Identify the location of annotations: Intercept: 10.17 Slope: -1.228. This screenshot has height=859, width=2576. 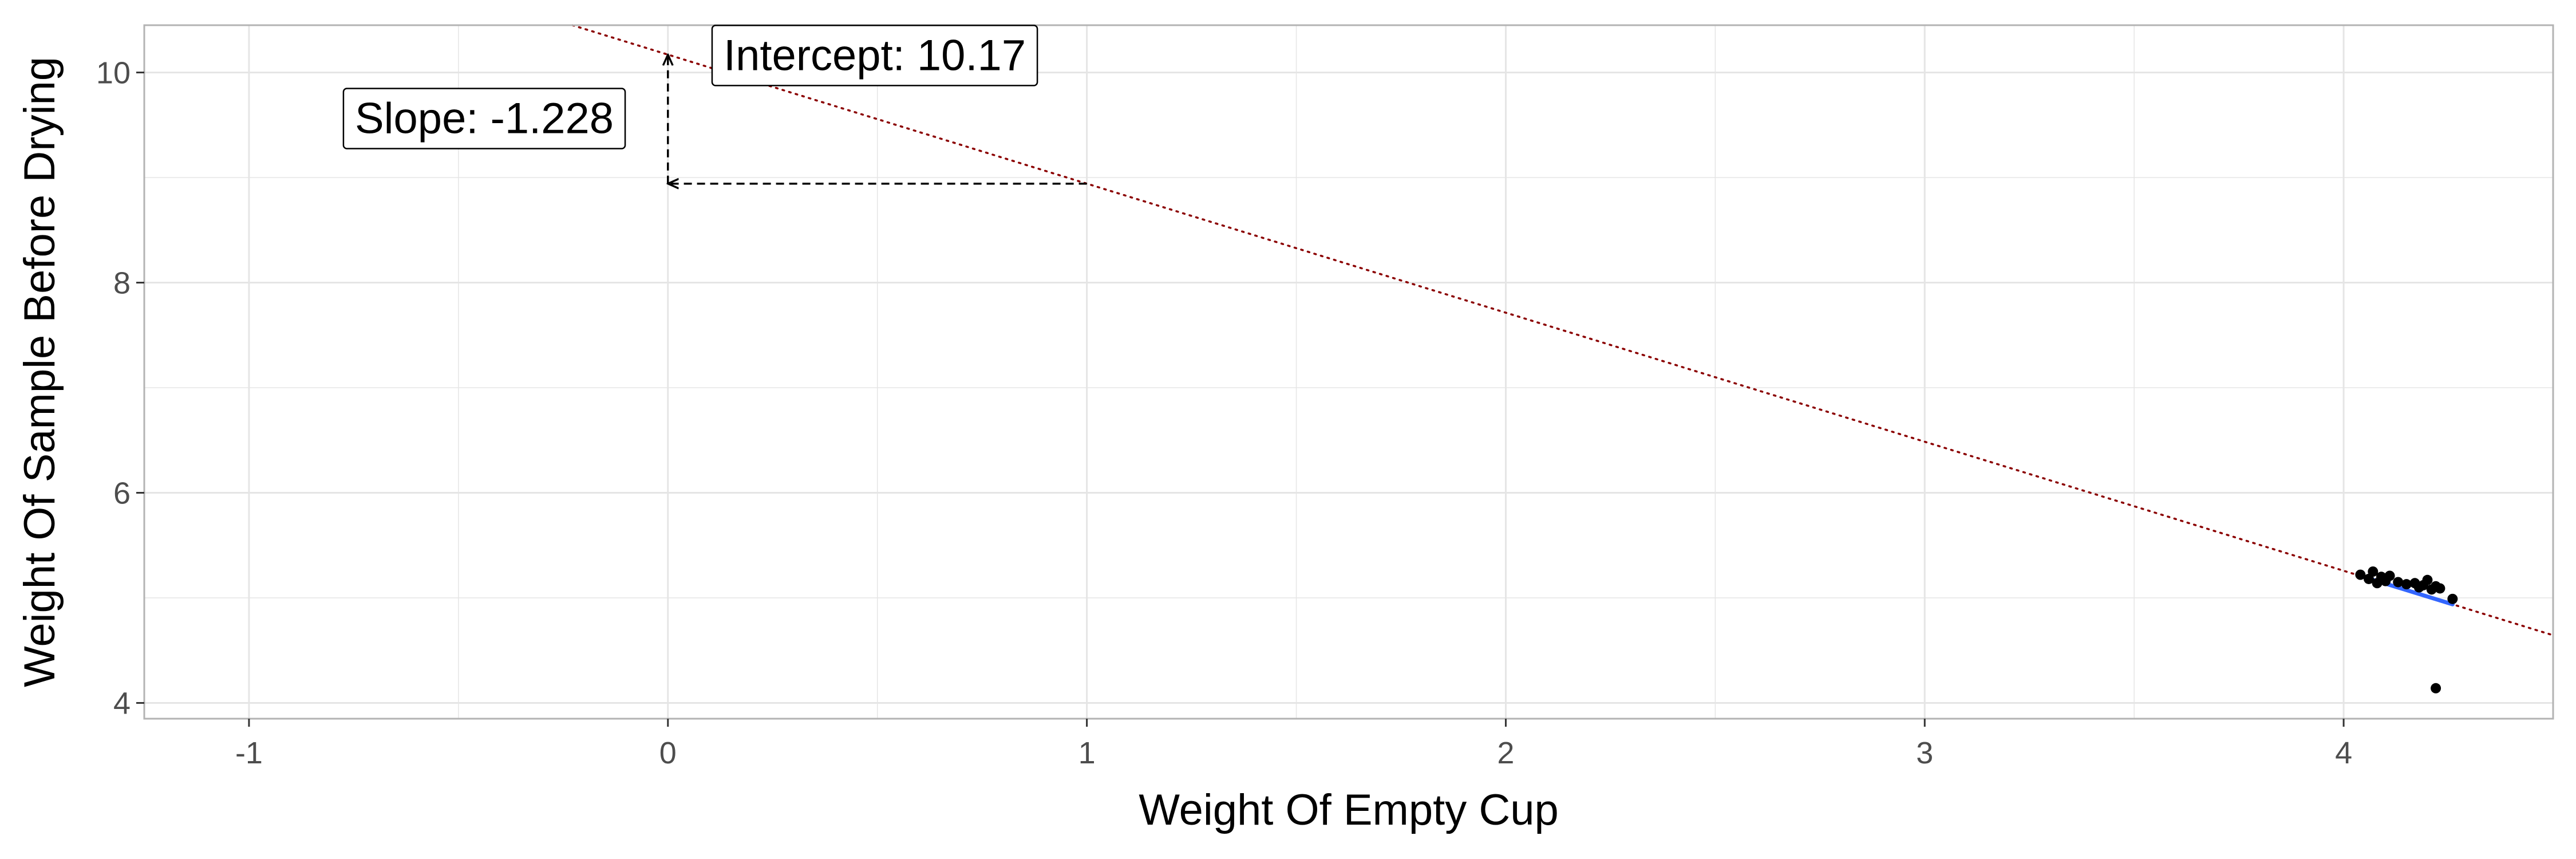
(690, 87).